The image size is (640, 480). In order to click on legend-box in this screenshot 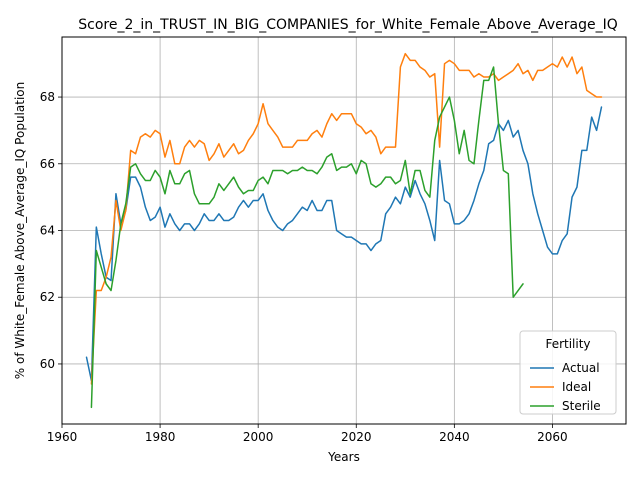, I will do `click(568, 372)`.